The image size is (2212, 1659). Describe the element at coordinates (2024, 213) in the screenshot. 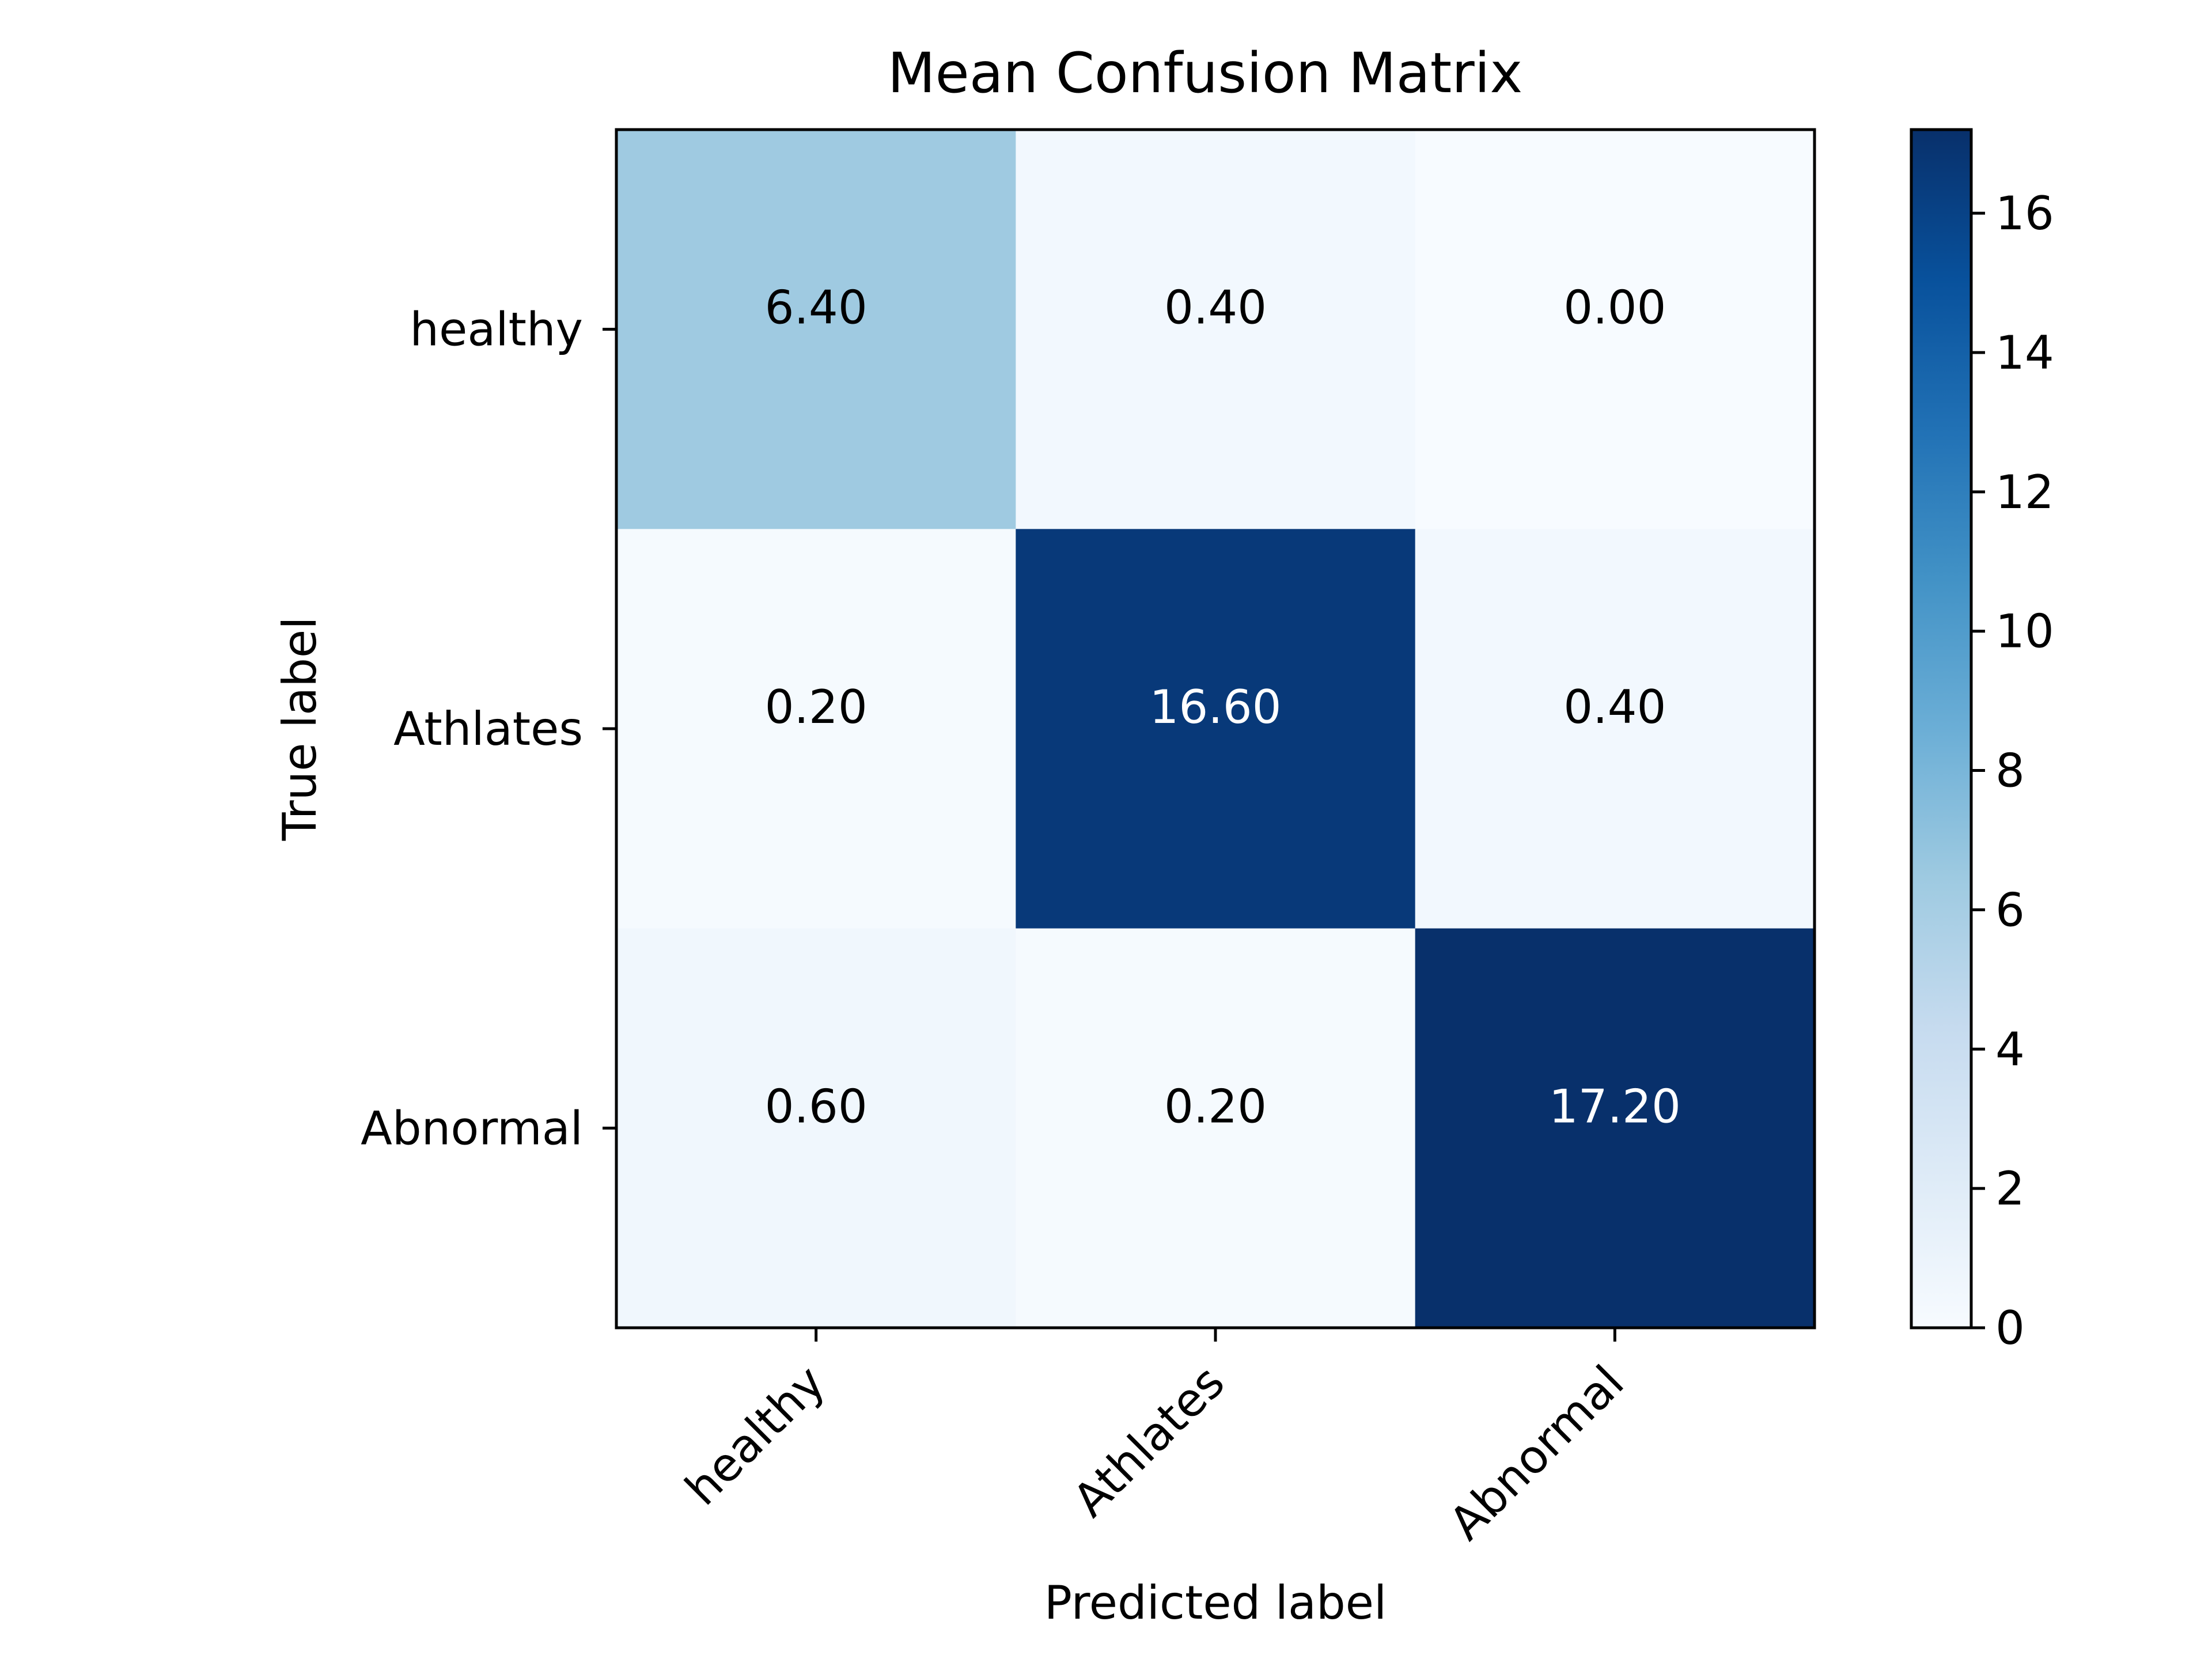

I see `colorbar-tick-label: 16` at that location.